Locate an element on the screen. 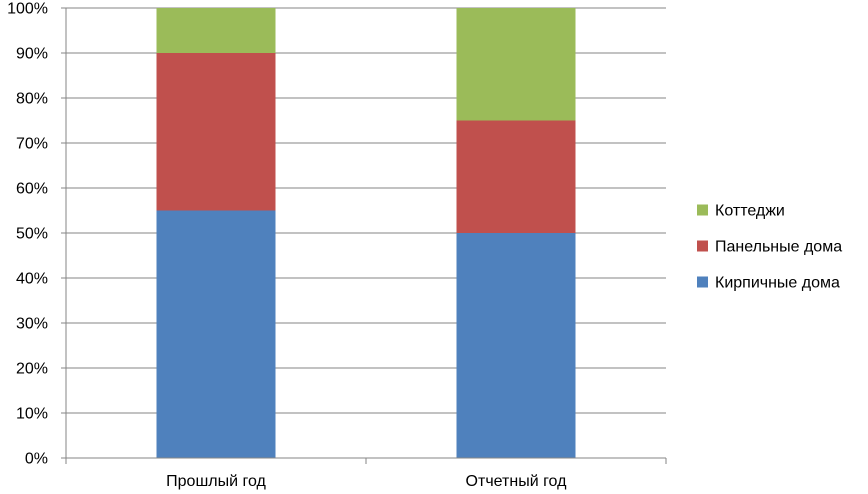 Image resolution: width=868 pixels, height=494 pixels. y-tick-label: 80% is located at coordinates (32, 99).